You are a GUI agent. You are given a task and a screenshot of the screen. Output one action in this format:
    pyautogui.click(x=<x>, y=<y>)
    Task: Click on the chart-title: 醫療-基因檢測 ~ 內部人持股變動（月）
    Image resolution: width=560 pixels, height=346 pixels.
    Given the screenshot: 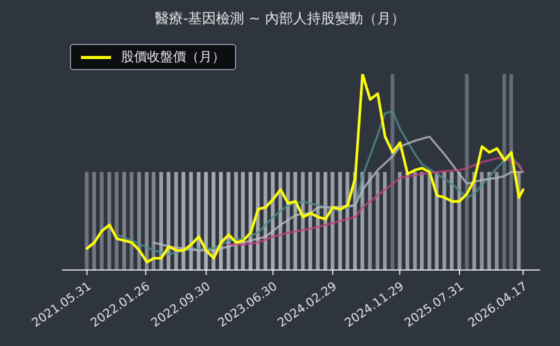 What is the action you would take?
    pyautogui.click(x=280, y=19)
    